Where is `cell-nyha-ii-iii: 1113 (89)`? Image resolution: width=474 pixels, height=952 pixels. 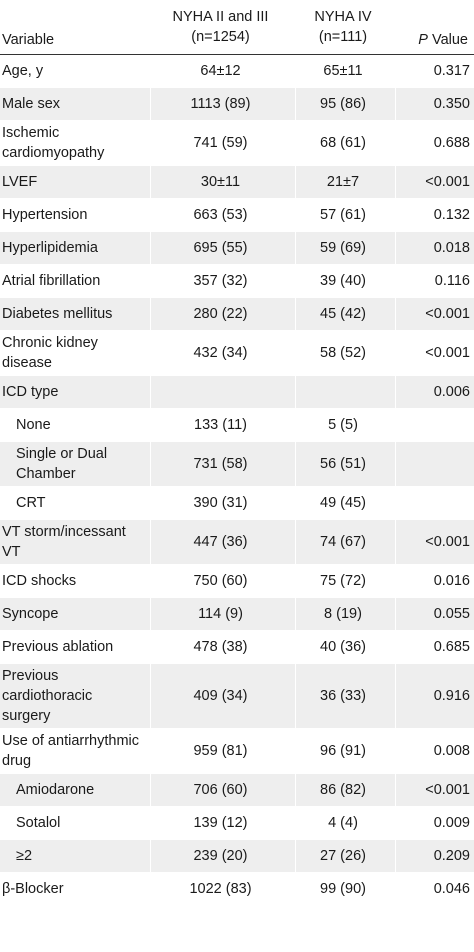
cell-nyha-ii-iii: 1113 (89) is located at coordinates (222, 104).